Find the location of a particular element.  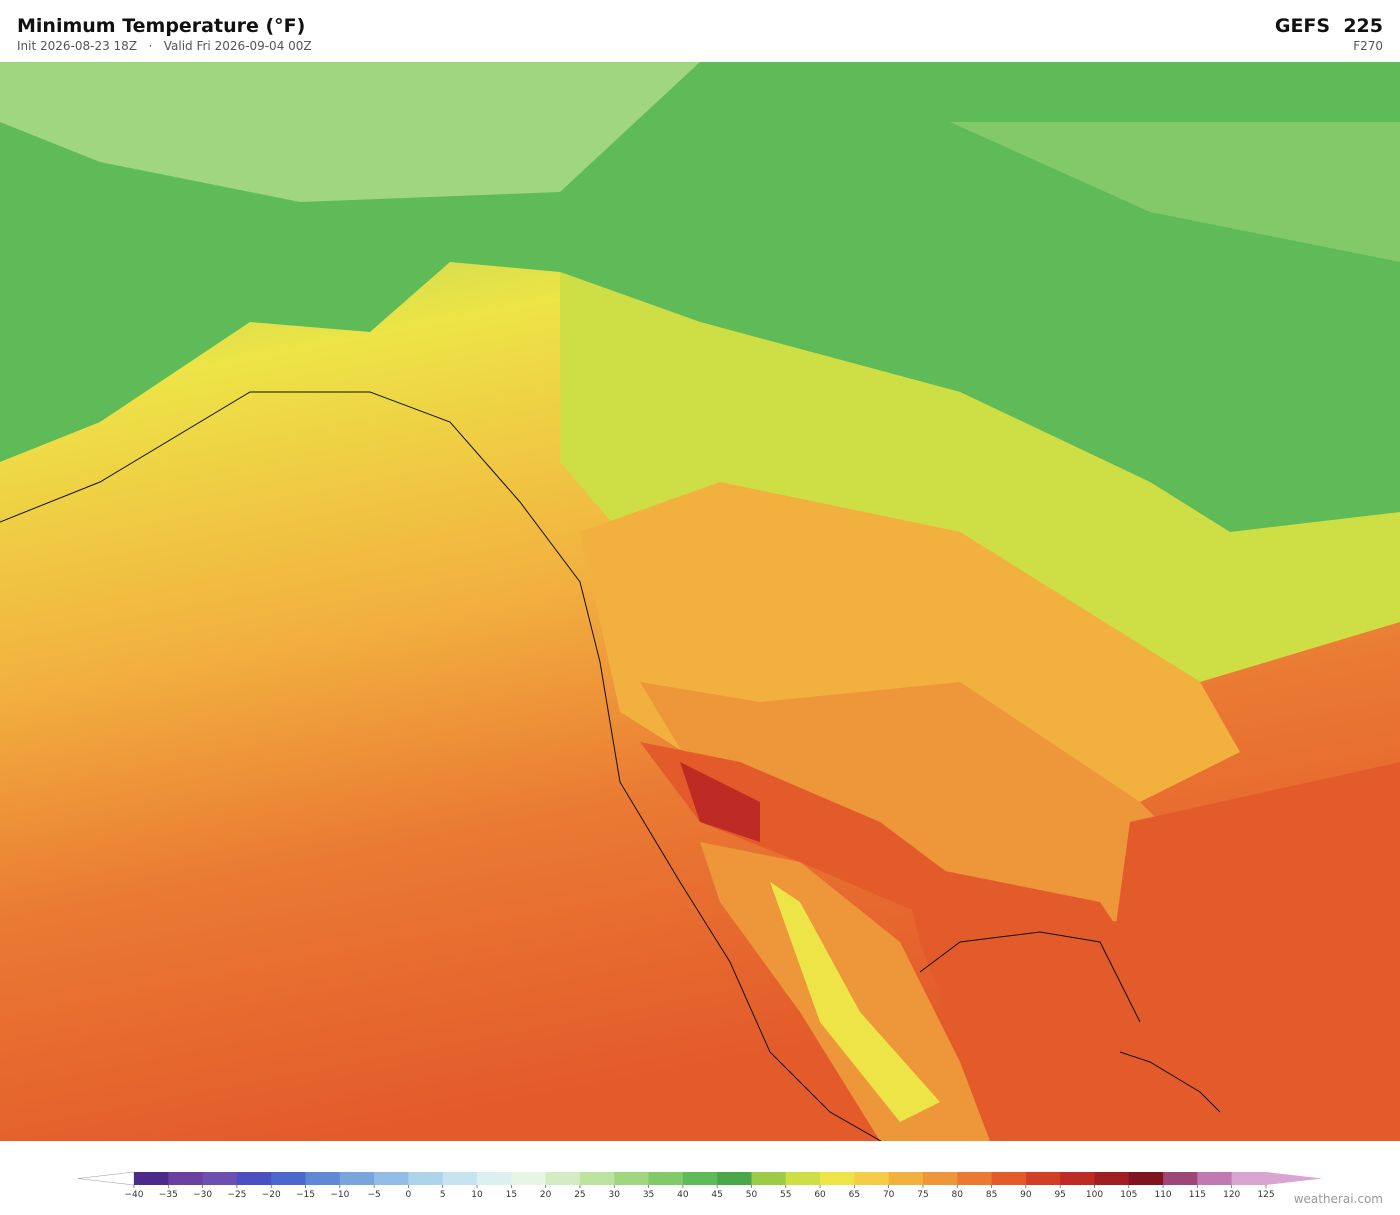

colorbar-tick-label: 110 is located at coordinates (1162, 1195).